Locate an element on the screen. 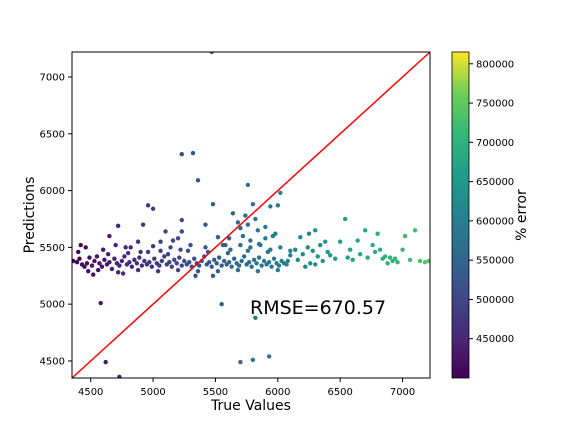 Image resolution: width=576 pixels, height=436 pixels. colorbar-tick-label: 750000 is located at coordinates (495, 104).